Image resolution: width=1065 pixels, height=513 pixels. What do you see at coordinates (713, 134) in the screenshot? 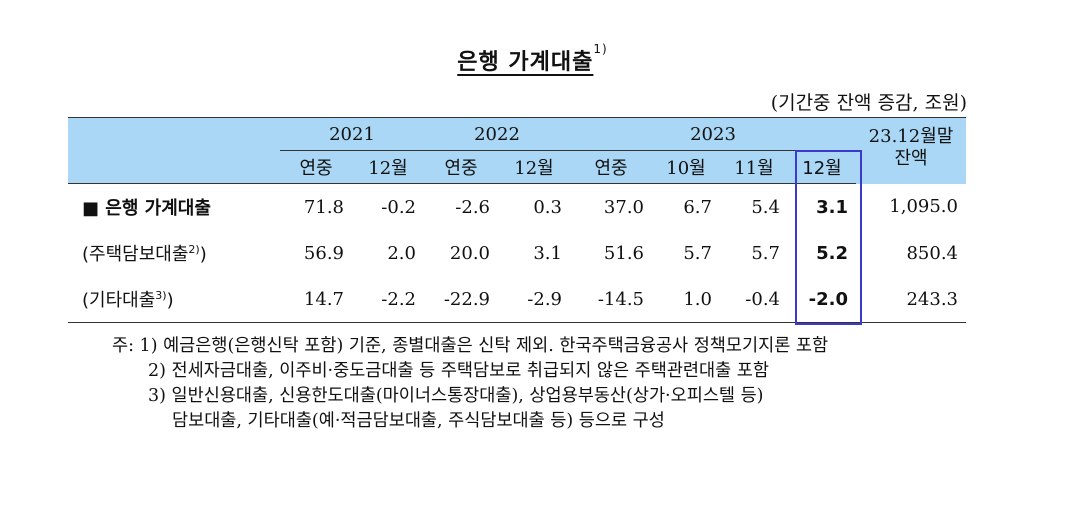
I see `header-year-2023: 2023` at bounding box center [713, 134].